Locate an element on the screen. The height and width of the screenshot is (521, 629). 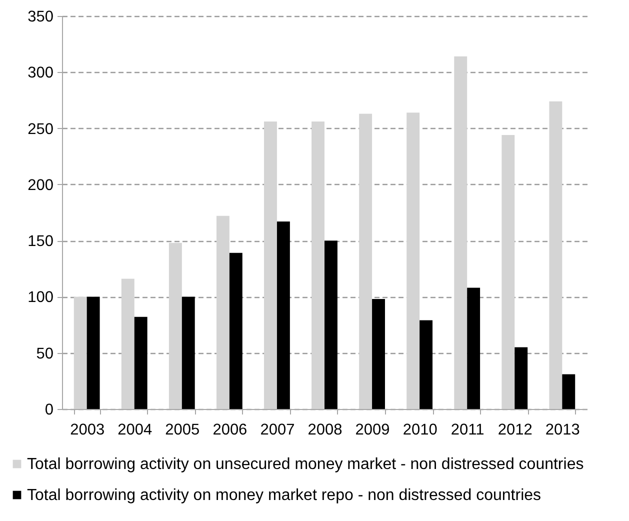
y-tick-label: 200 is located at coordinates (41, 185).